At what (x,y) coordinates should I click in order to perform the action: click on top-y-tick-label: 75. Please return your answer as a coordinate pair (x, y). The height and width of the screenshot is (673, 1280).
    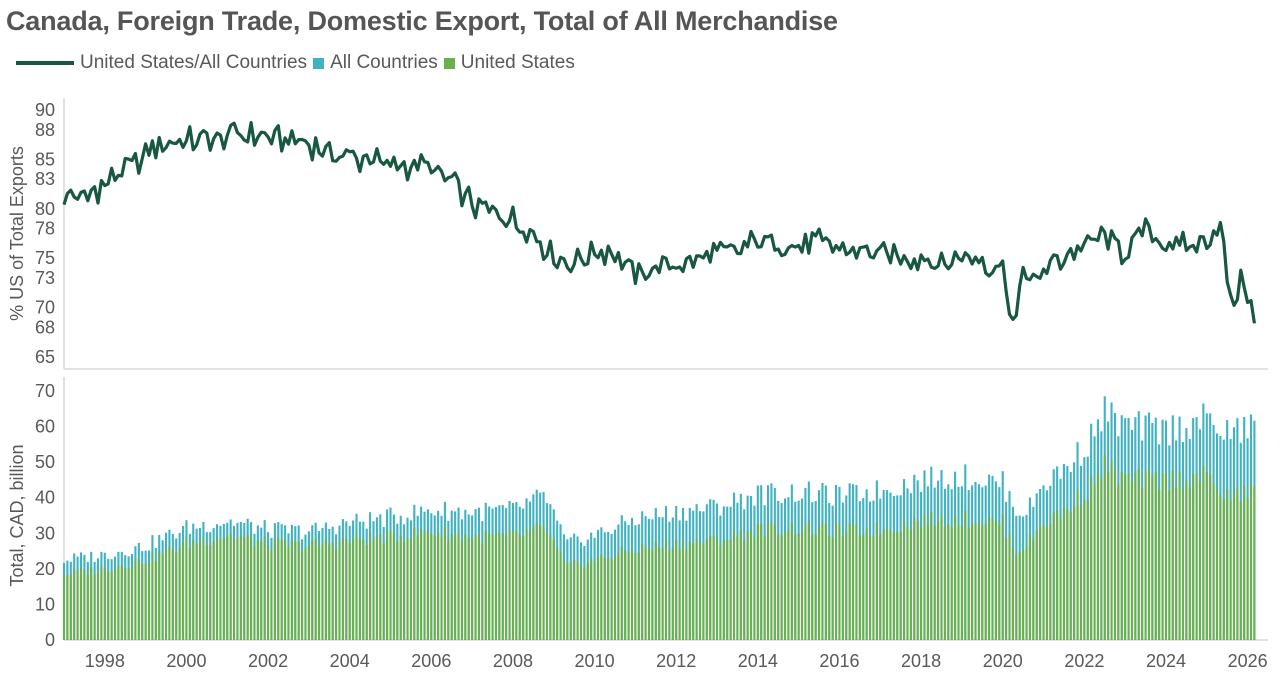
    Looking at the image, I should click on (45, 258).